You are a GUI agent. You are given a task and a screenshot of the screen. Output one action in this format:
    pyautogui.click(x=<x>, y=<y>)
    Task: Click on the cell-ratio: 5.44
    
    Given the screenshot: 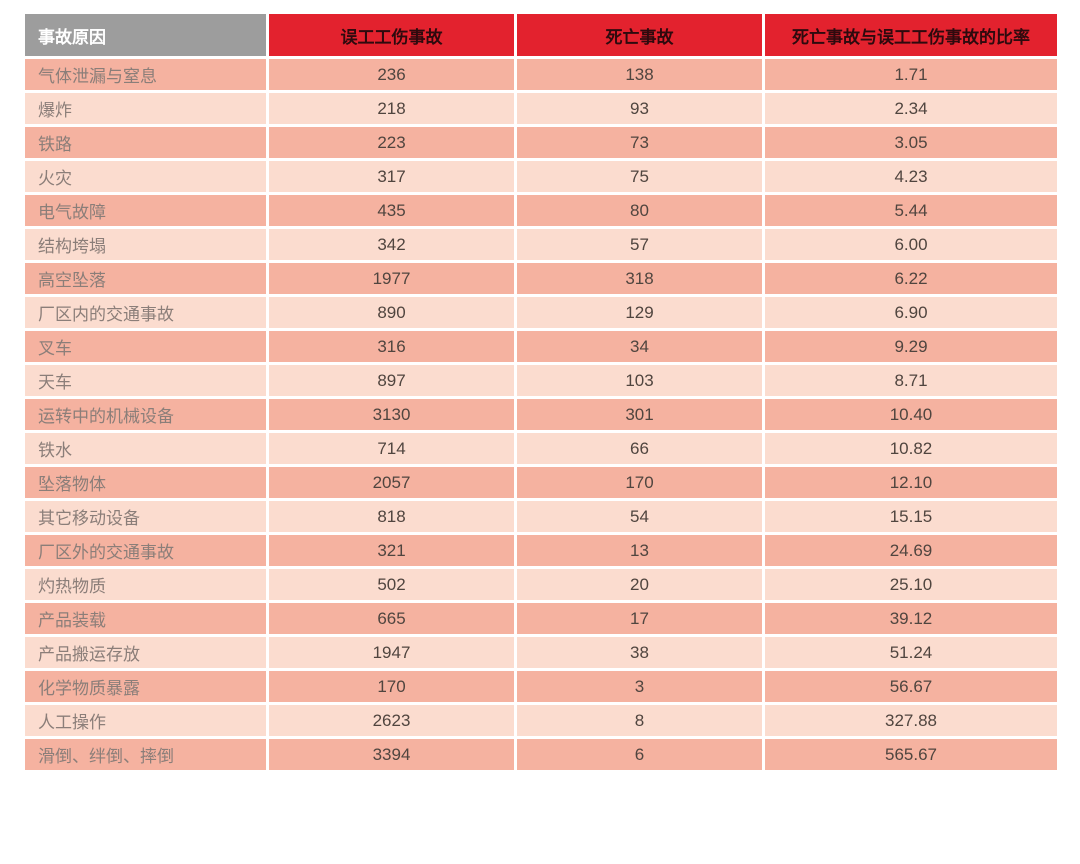 What is the action you would take?
    pyautogui.click(x=911, y=210)
    